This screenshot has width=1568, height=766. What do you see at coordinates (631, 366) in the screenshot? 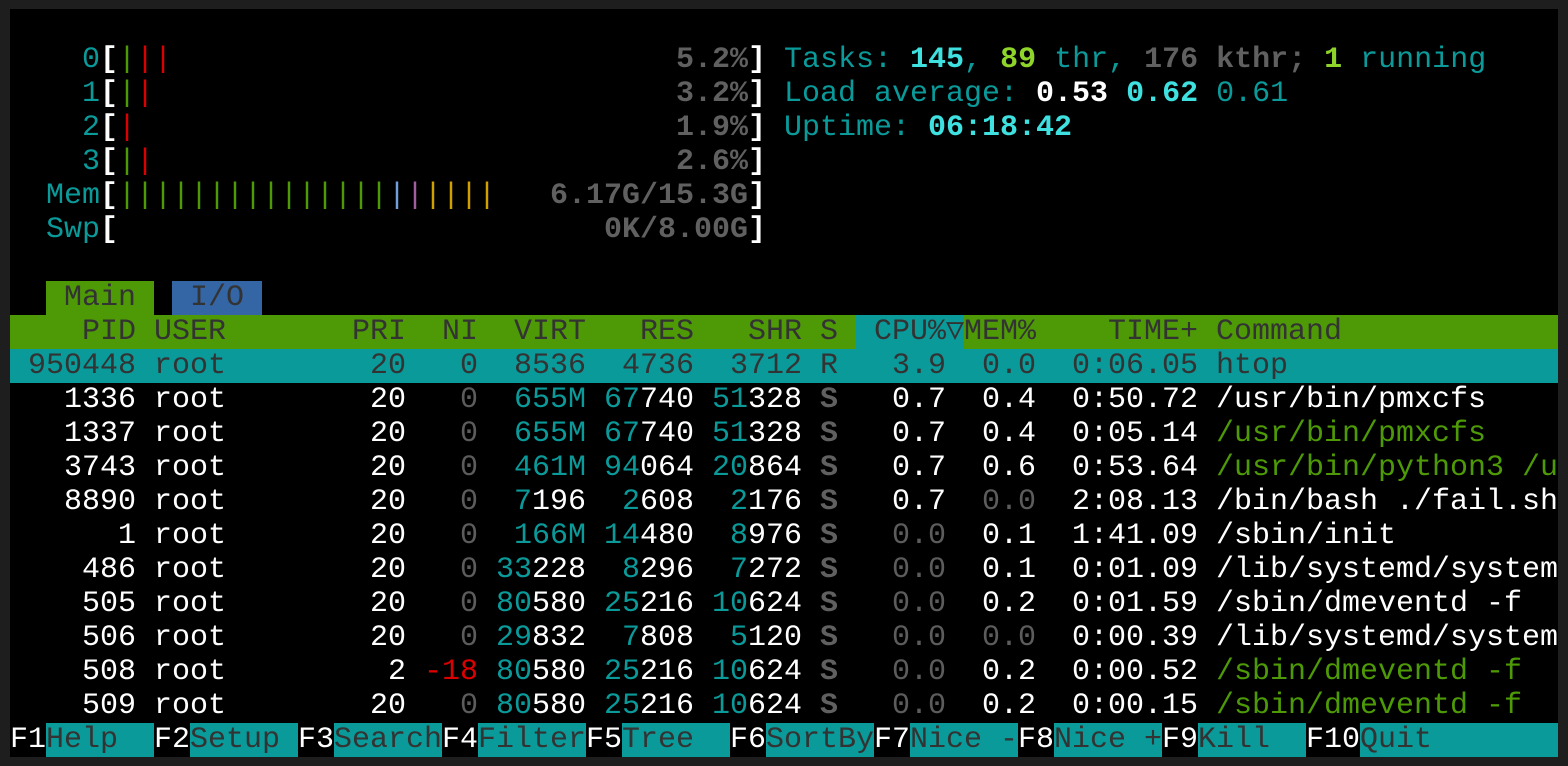
I see `res-high: 4` at bounding box center [631, 366].